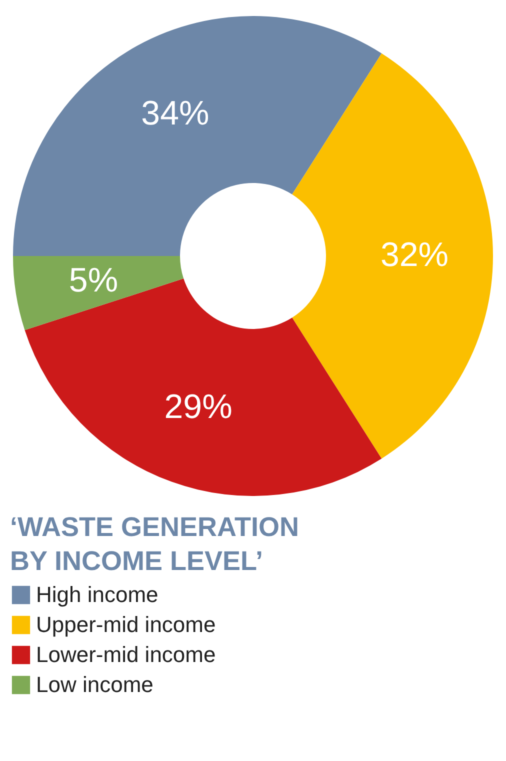 The image size is (506, 761). I want to click on data-label: 34%, so click(175, 113).